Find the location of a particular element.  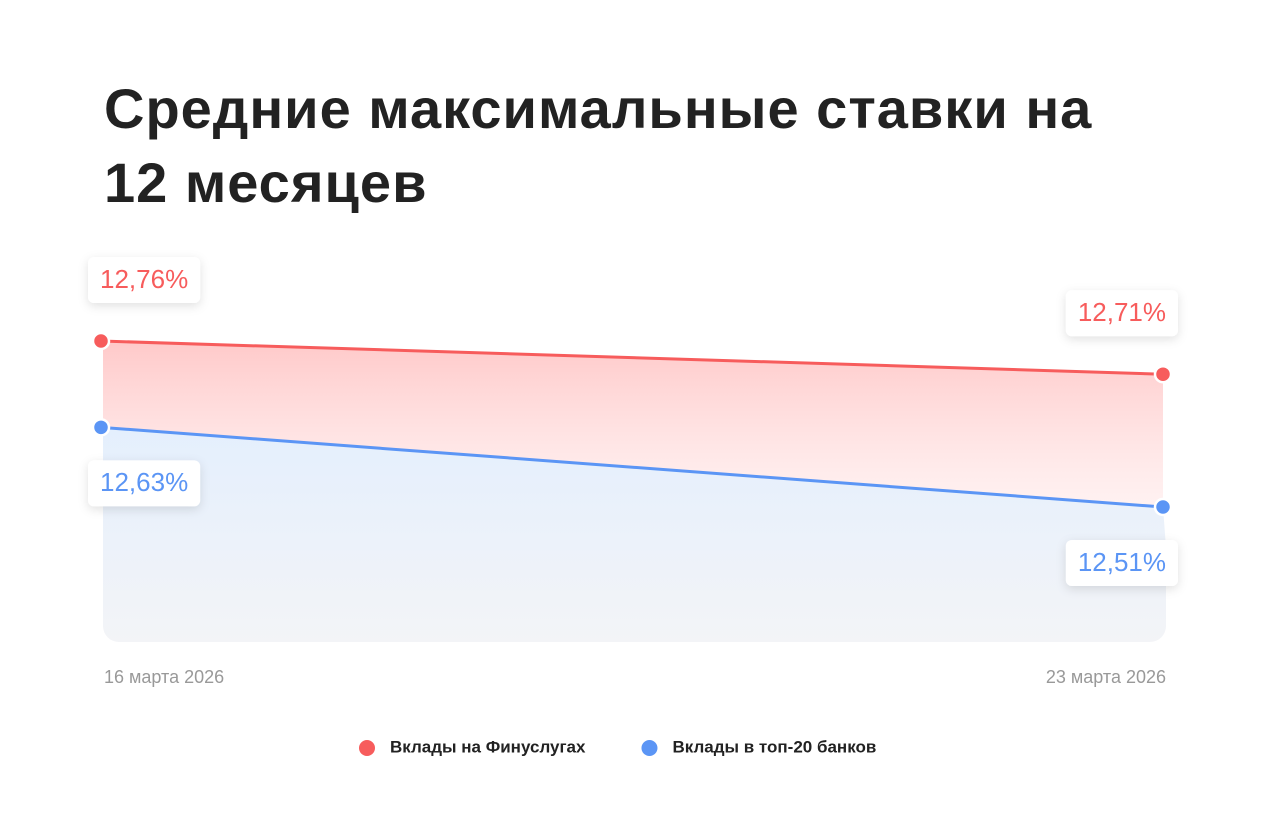

legend-label: Вклады в топ-20 банков is located at coordinates (774, 746).